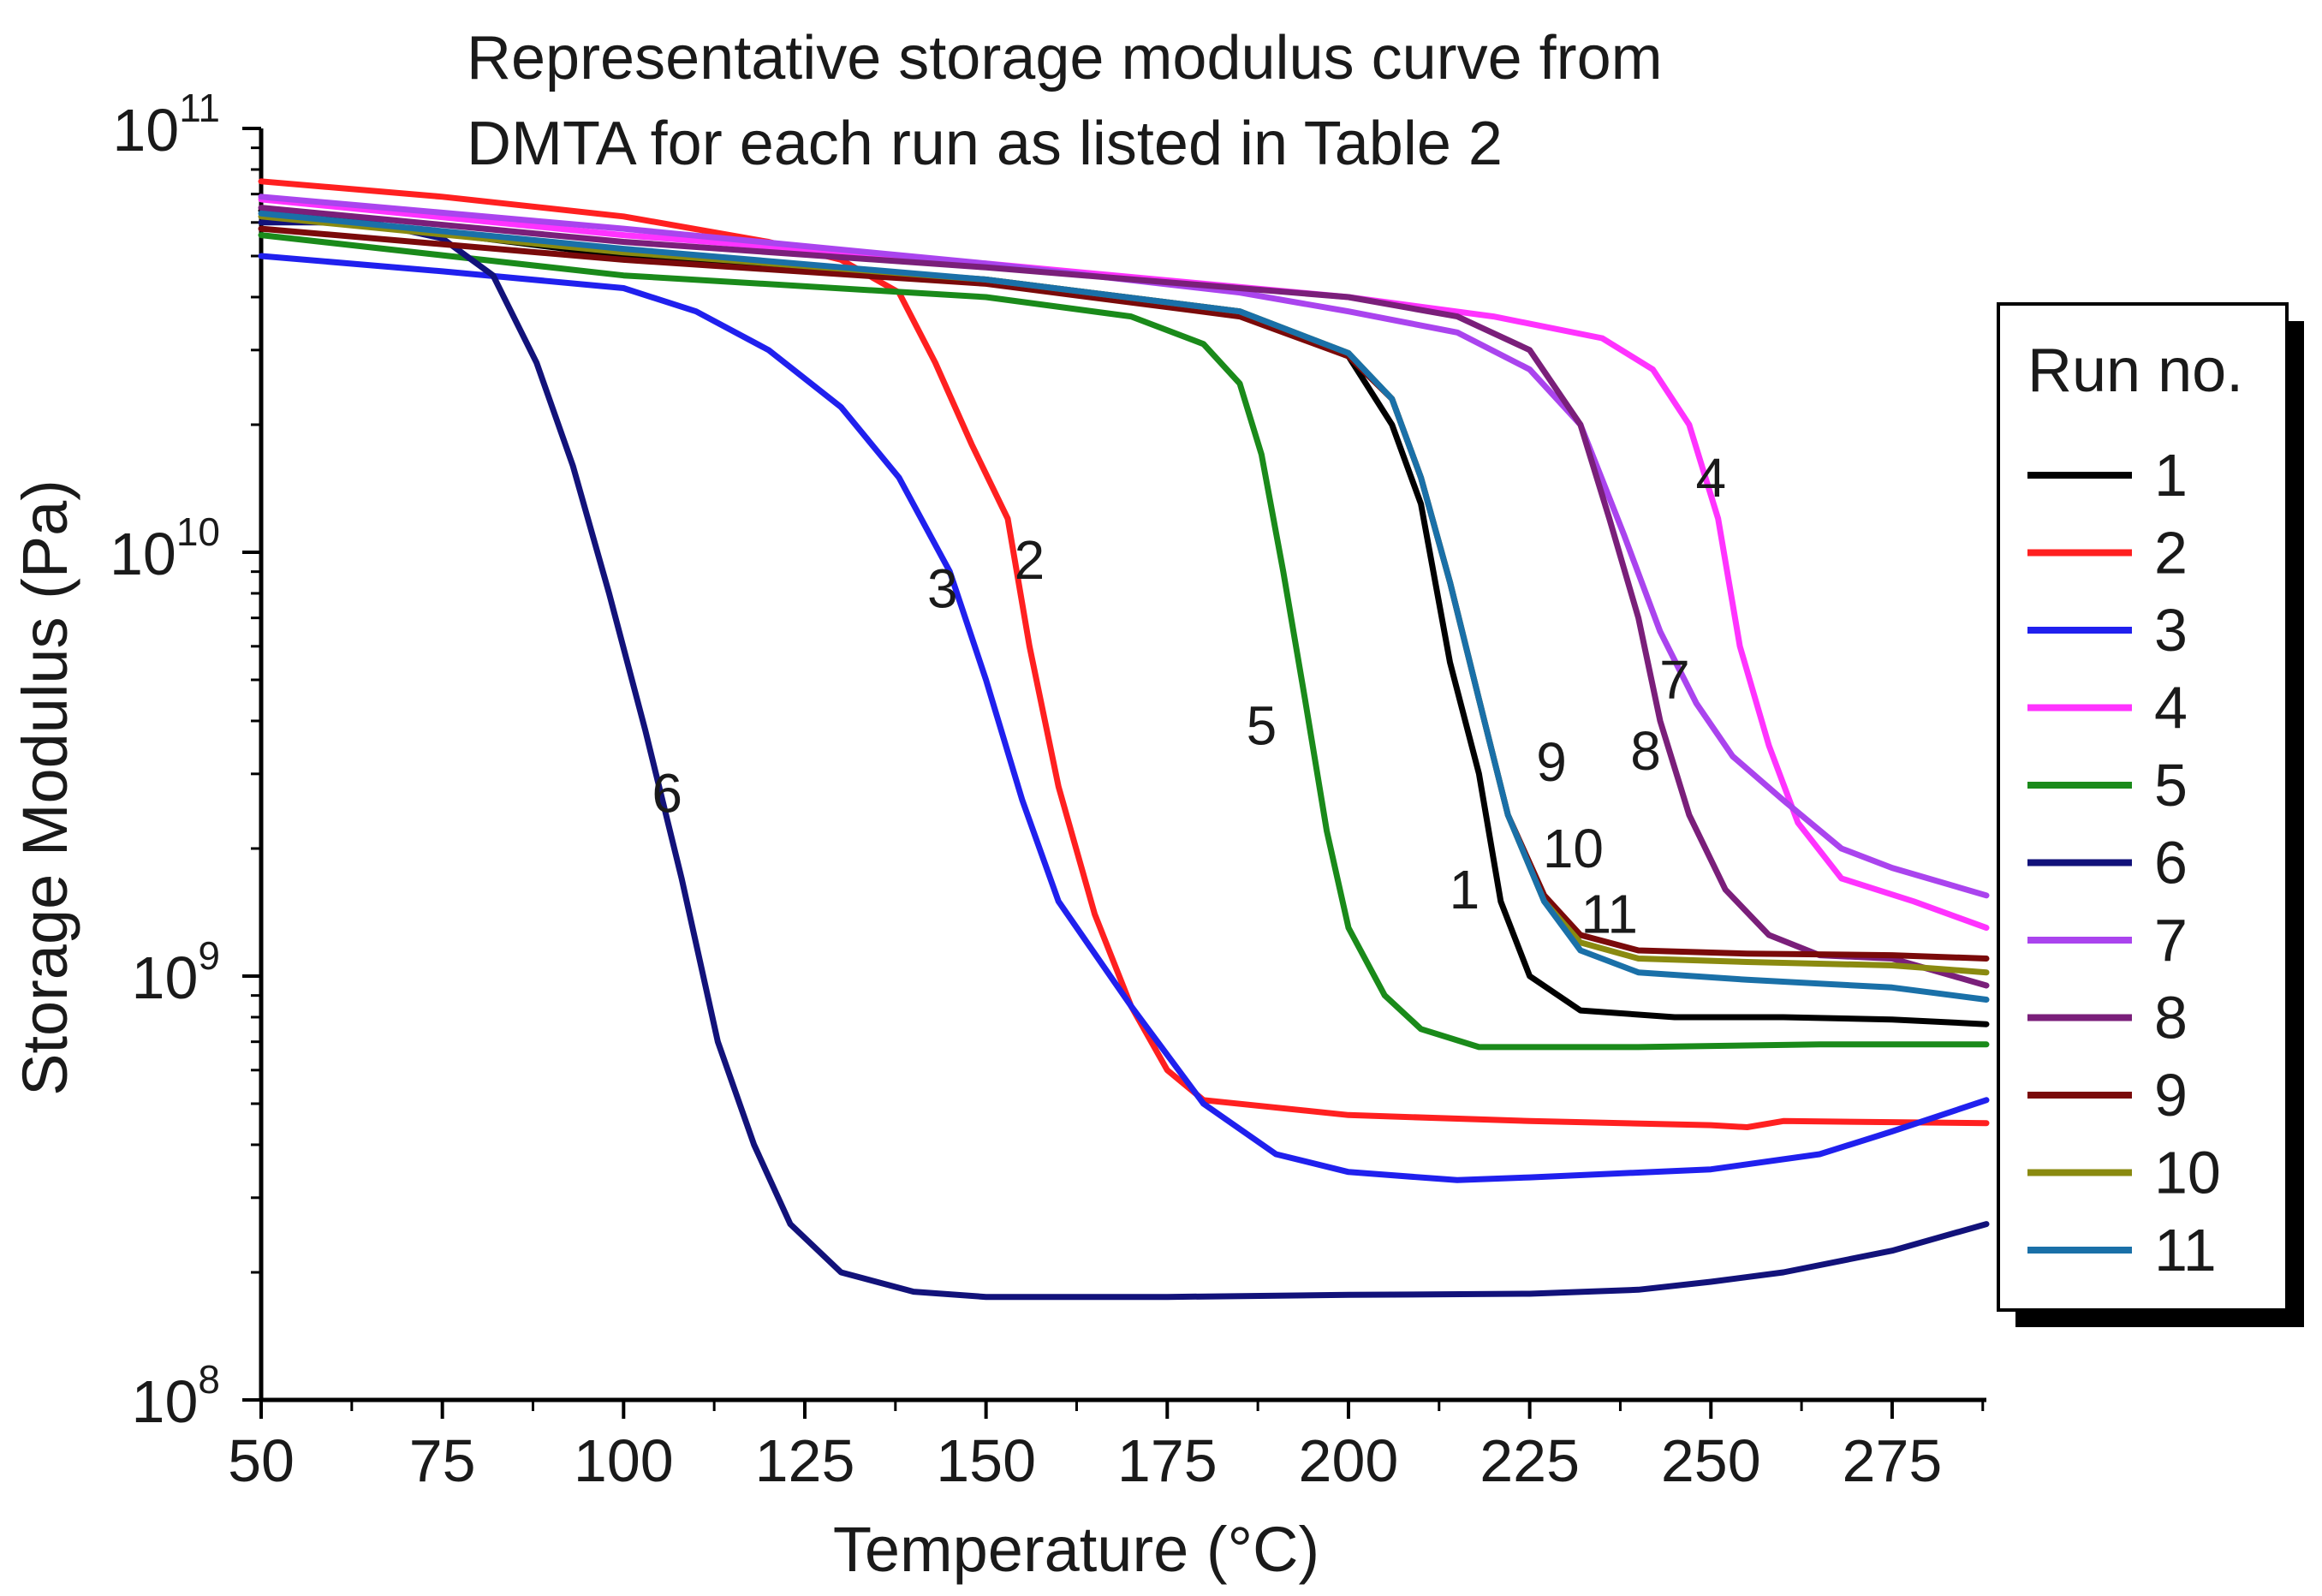 The image size is (2322, 1596). Describe the element at coordinates (2171, 553) in the screenshot. I see `legend-label-run-2: 2` at that location.